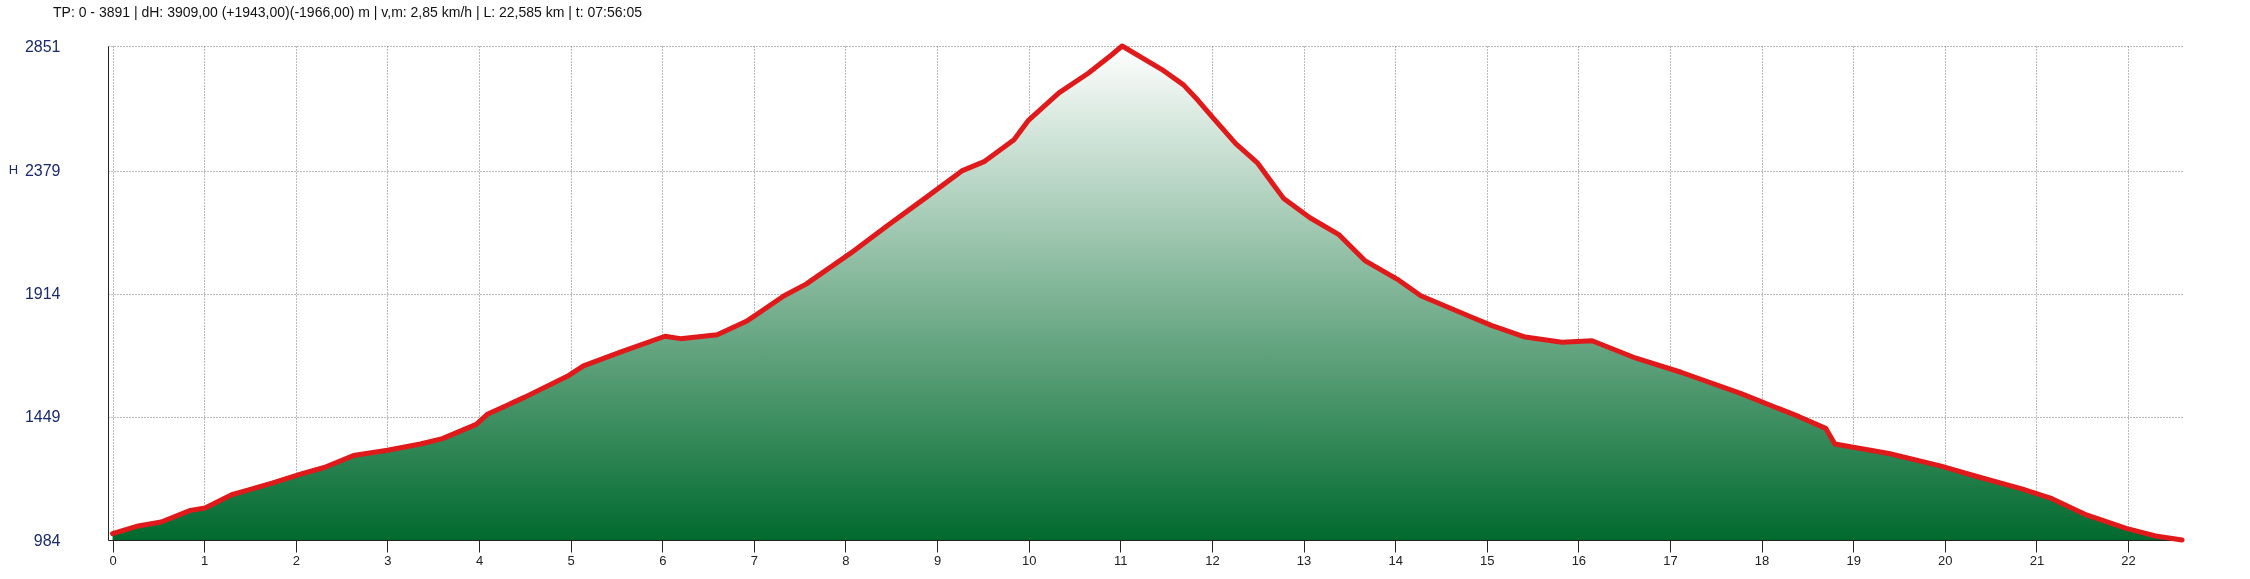  Describe the element at coordinates (205, 560) in the screenshot. I see `x-tick-label: 1` at that location.